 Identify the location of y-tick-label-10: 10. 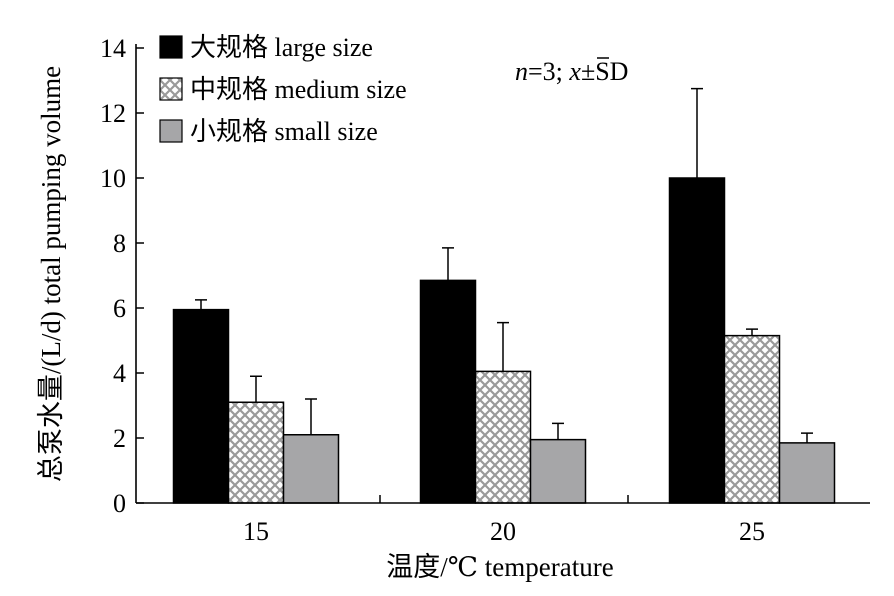
(113, 178).